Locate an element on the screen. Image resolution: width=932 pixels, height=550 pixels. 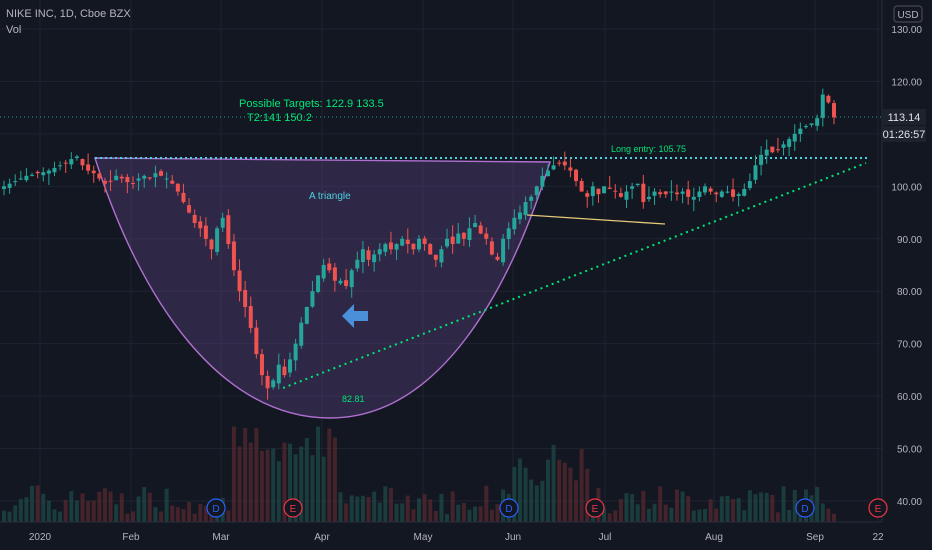
time-axis: 2020 Feb Mar Apr May Jun Jul Aug Sep 22 is located at coordinates (466, 535).